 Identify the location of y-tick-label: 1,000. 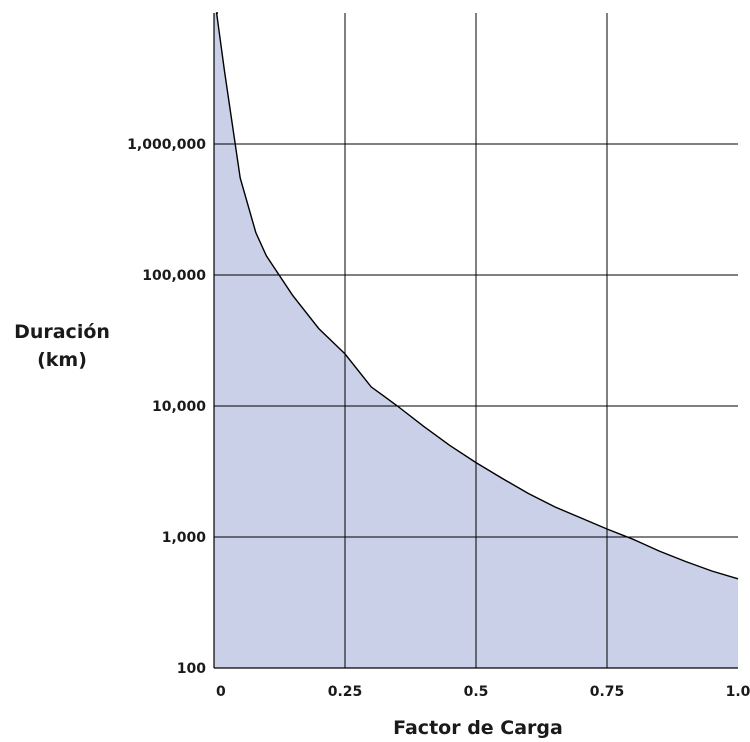
(184, 538).